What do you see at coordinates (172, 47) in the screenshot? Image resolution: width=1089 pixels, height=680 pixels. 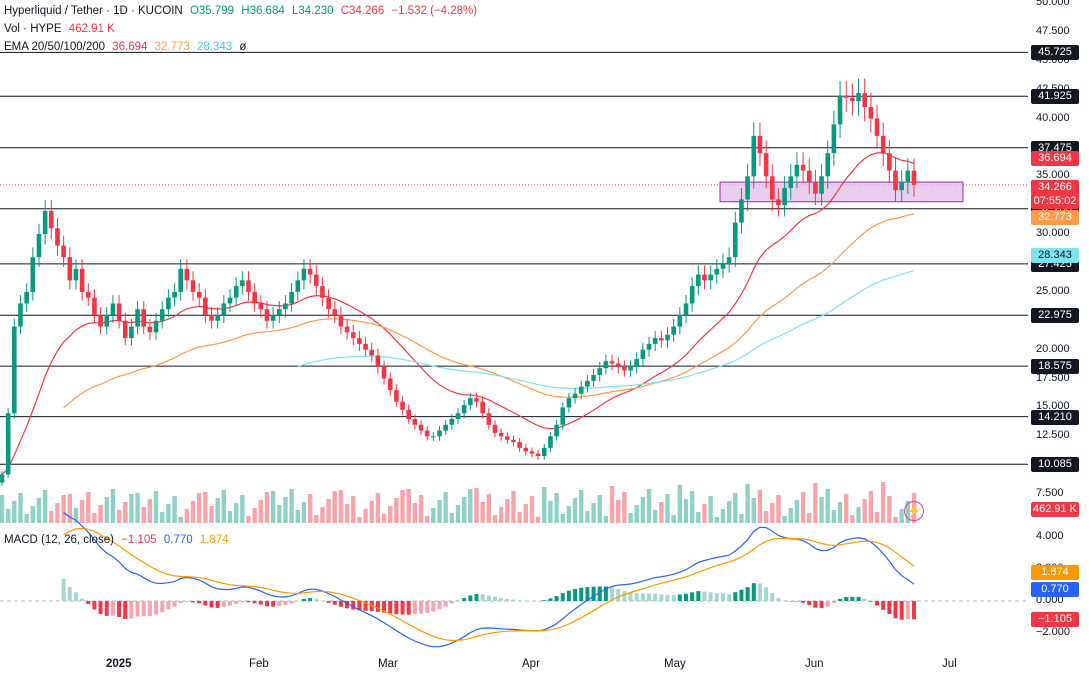 I see `ema50-value: 32.773` at bounding box center [172, 47].